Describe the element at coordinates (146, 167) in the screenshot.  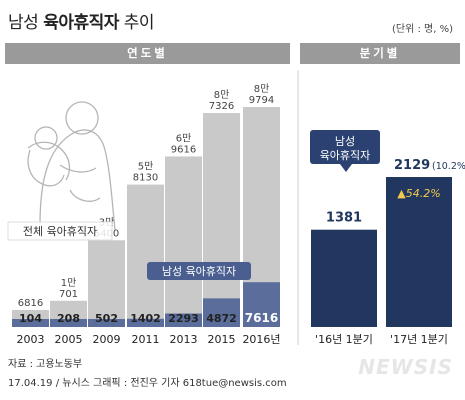
I see `label-total-2011-1: 5만` at that location.